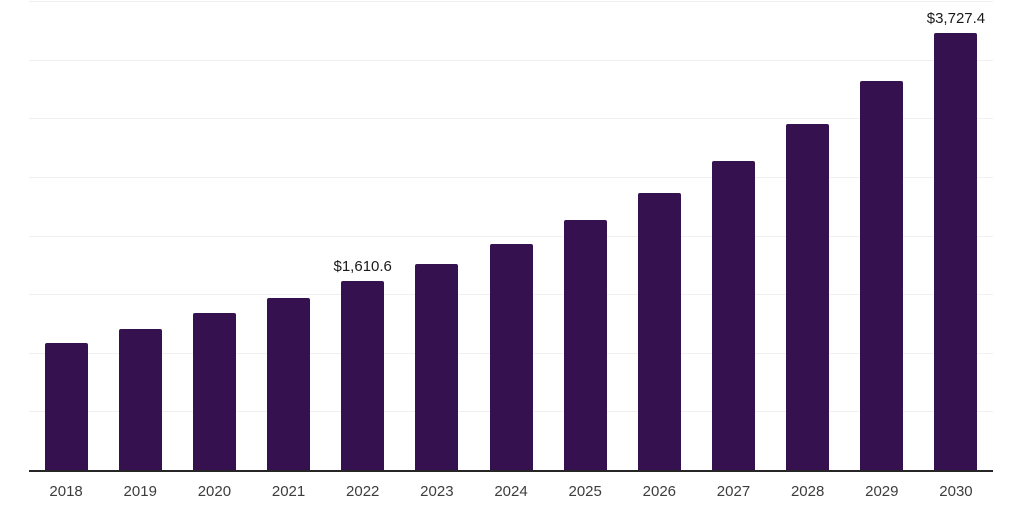  I want to click on x-tick-2028: 2028, so click(807, 491).